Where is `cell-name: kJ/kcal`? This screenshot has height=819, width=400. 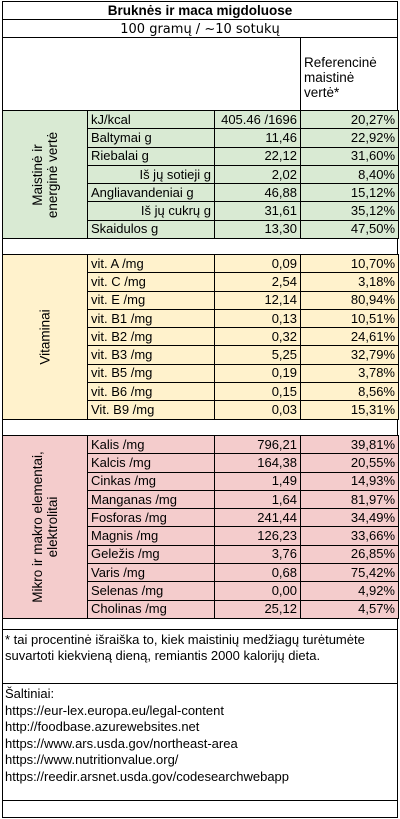
cell-name: kJ/kcal is located at coordinates (151, 119).